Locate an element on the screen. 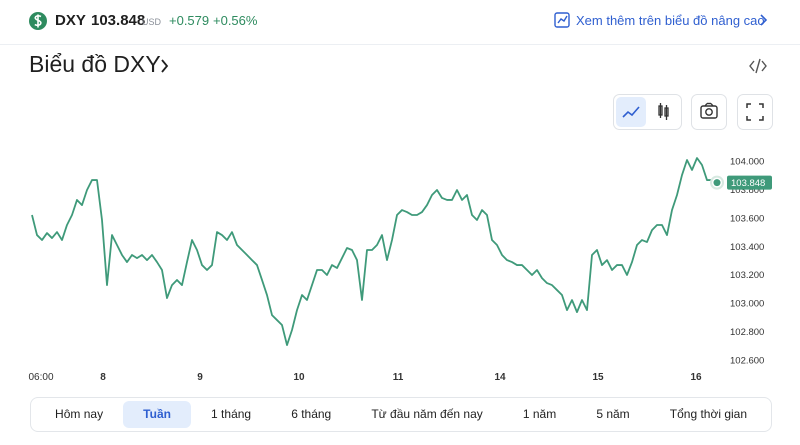 This screenshot has width=800, height=445. x-tick-label: 9 is located at coordinates (200, 377).